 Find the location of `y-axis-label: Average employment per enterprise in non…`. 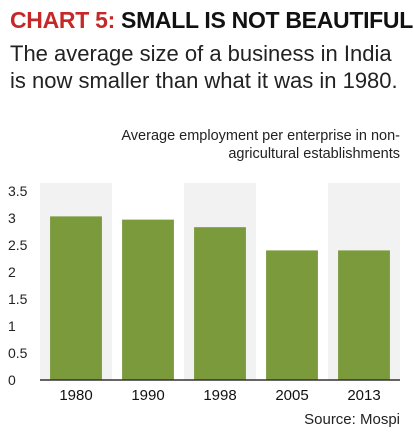

y-axis-label: Average employment per enterprise in non… is located at coordinates (260, 145).